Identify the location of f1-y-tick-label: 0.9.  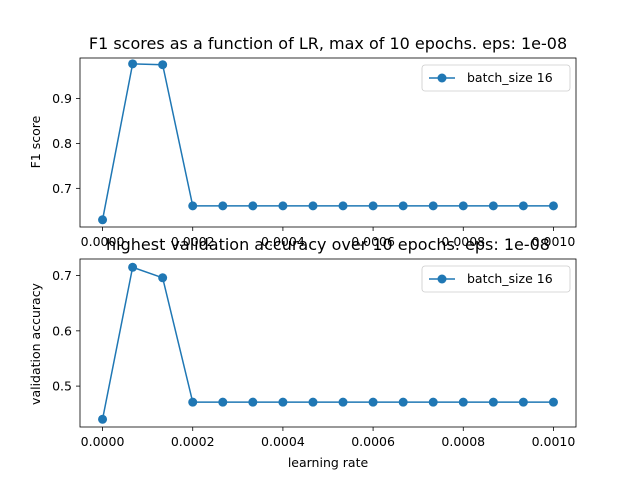
(62, 98).